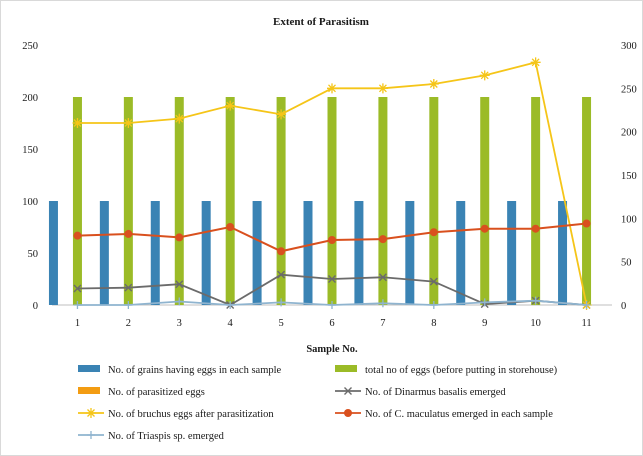 Image resolution: width=643 pixels, height=456 pixels. Describe the element at coordinates (166, 436) in the screenshot. I see `legend-label: No. of Triaspis sp. emerged` at that location.